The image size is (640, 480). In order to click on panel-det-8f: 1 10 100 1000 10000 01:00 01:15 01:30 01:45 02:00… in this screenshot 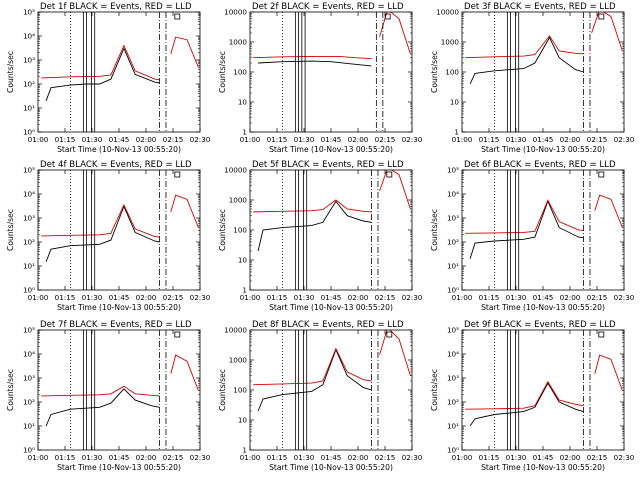, I will do `click(320, 396)`.